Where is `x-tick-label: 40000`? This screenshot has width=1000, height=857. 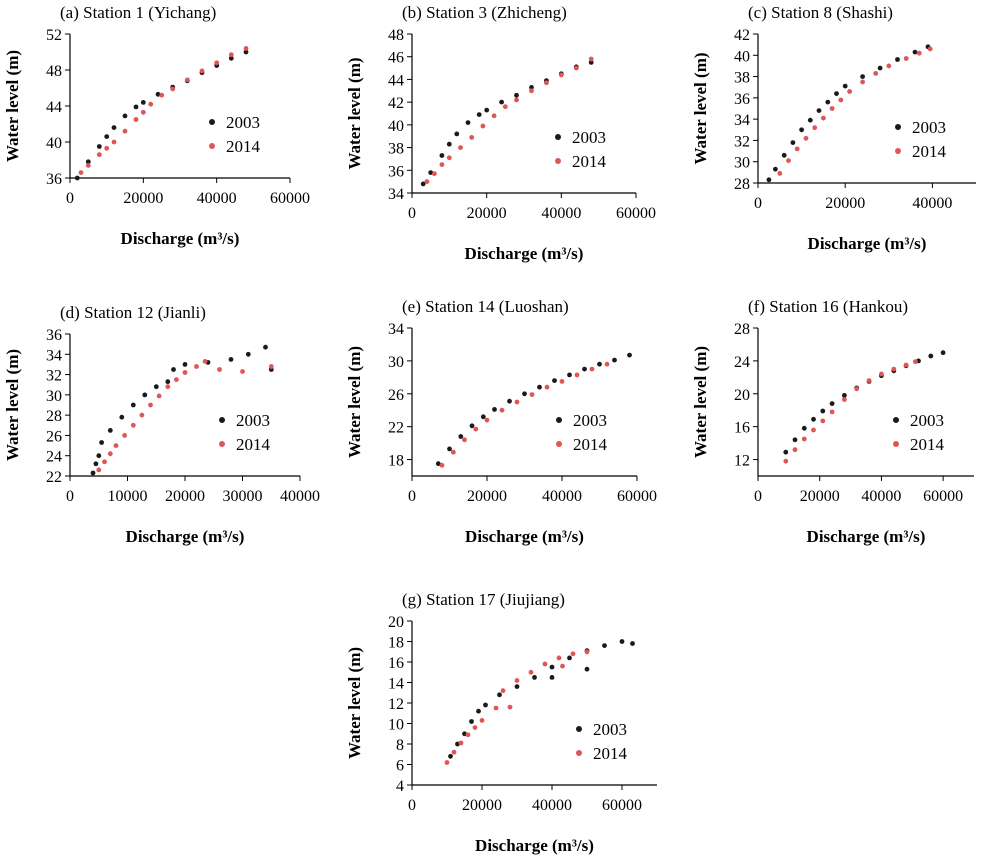 x-tick-label: 40000 is located at coordinates (881, 496).